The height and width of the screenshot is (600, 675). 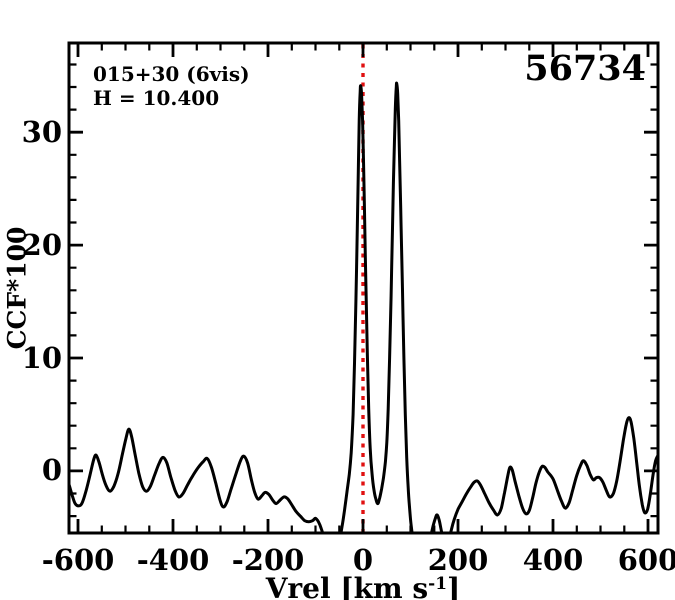 I want to click on y-tick-label: 10, so click(x=41, y=357).